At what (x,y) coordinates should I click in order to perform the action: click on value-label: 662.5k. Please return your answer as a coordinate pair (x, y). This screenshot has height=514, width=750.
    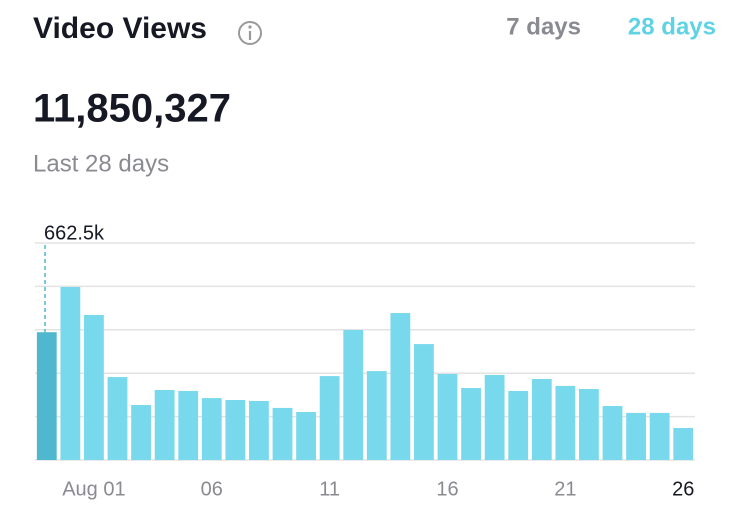
    Looking at the image, I should click on (74, 233).